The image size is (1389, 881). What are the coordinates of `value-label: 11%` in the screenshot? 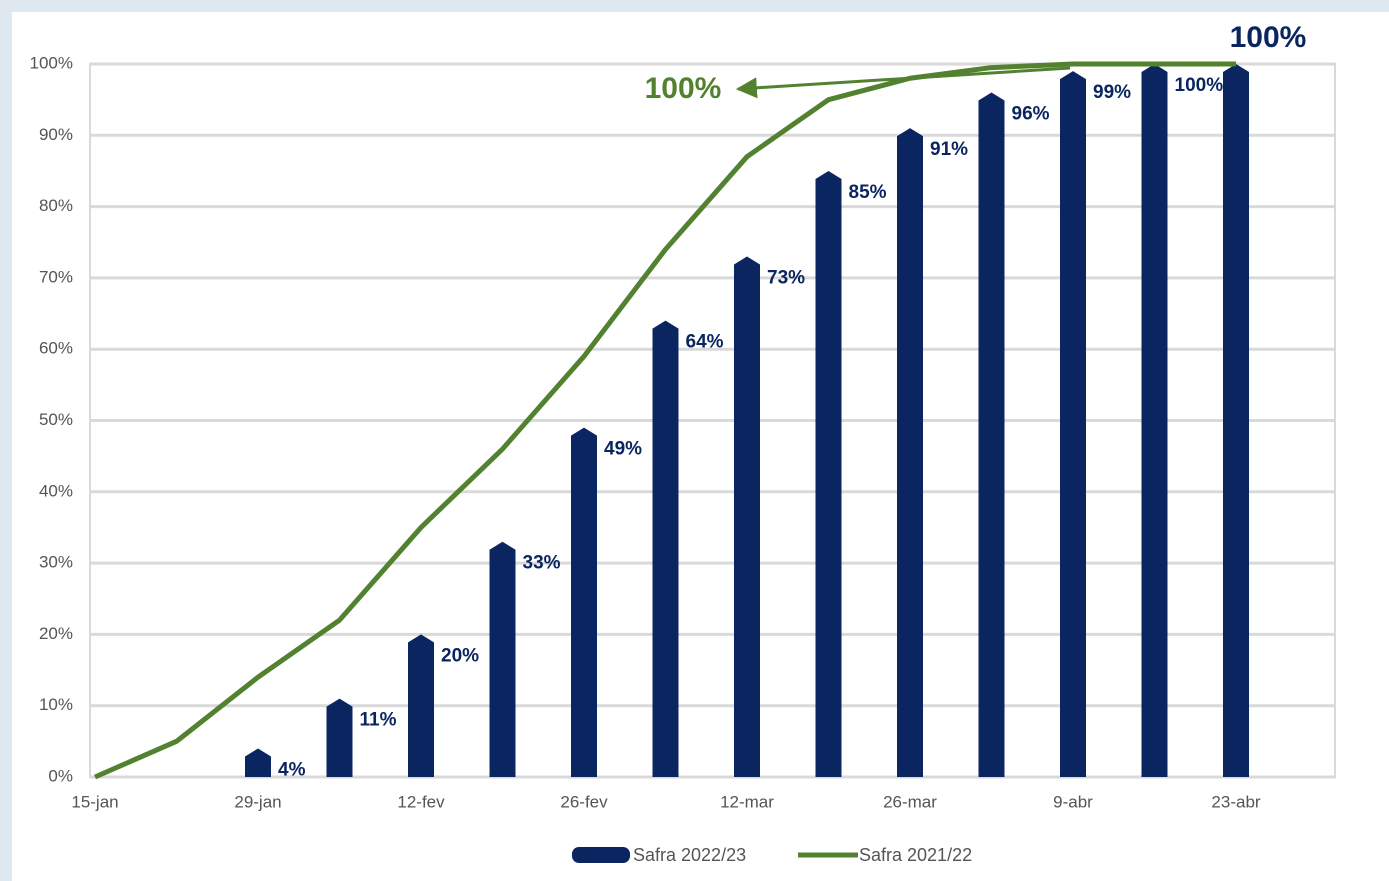 It's located at (378, 720).